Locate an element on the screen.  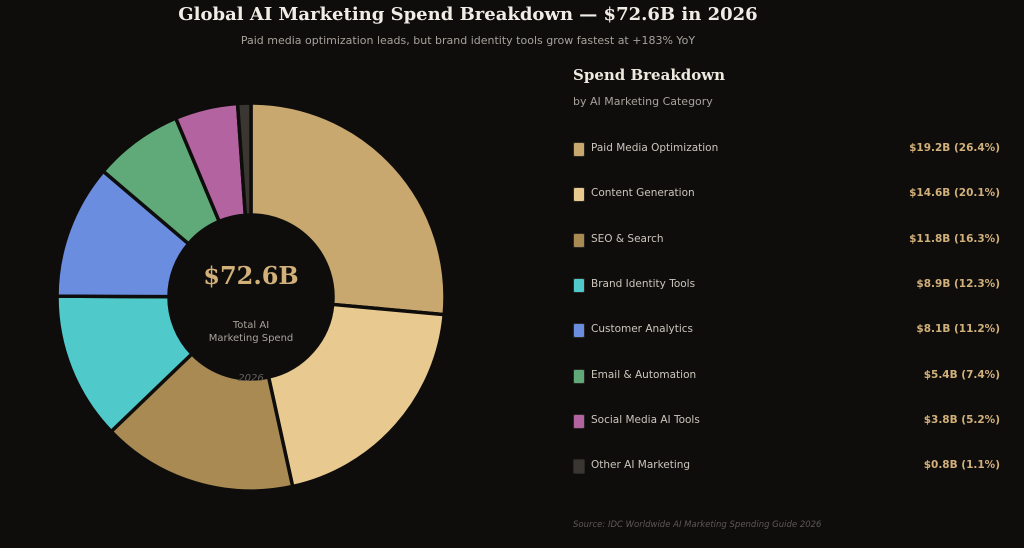
legend-item: Paid Media Optimization $19.2B (26.4%) is located at coordinates (786, 149).